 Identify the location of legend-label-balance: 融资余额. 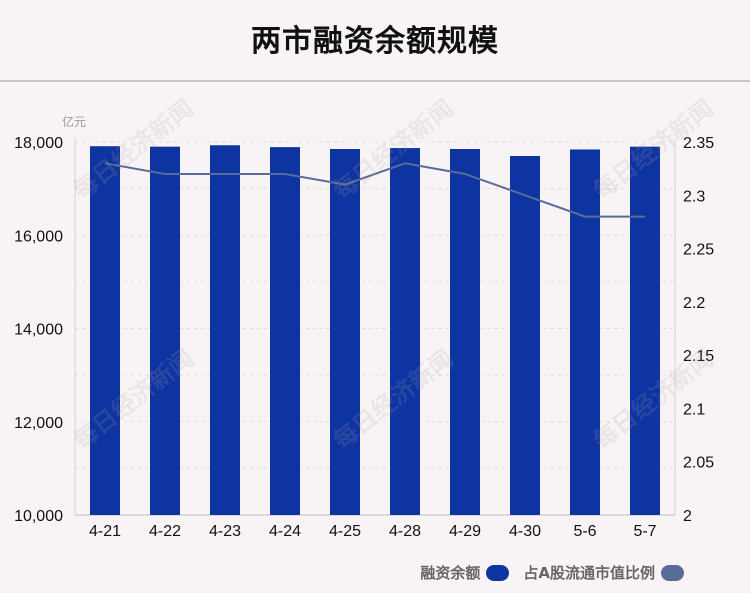
(450, 573).